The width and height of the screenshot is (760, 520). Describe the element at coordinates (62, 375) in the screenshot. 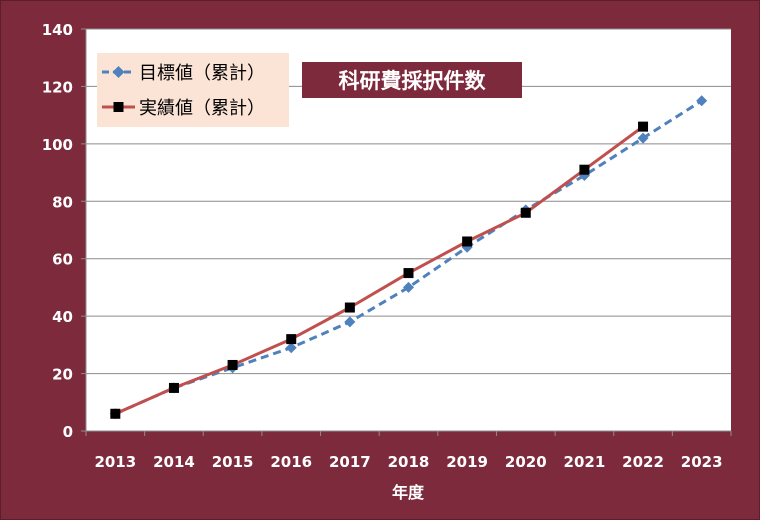

I see `y-tick-label-1: 20` at that location.